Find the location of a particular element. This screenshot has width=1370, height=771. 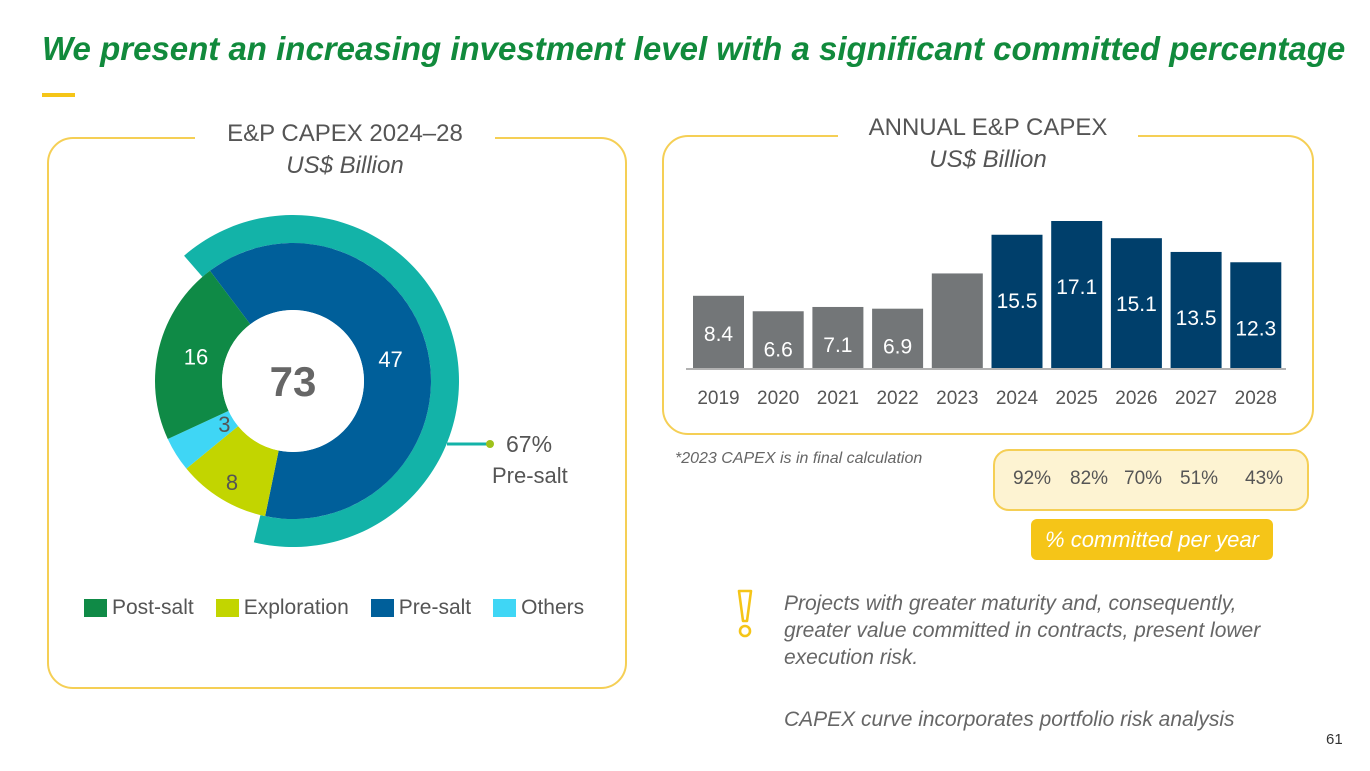

committed-percent-2024: 92% is located at coordinates (1032, 478).